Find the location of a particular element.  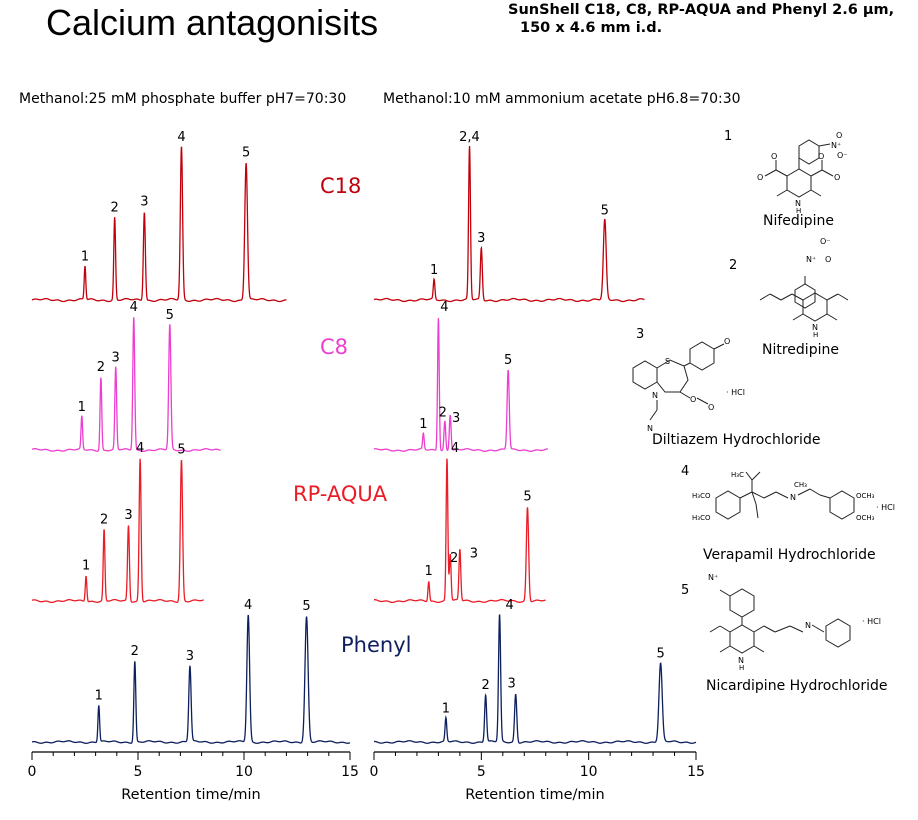

peak-label-phenyl-col2-2: 4 is located at coordinates (509, 605).